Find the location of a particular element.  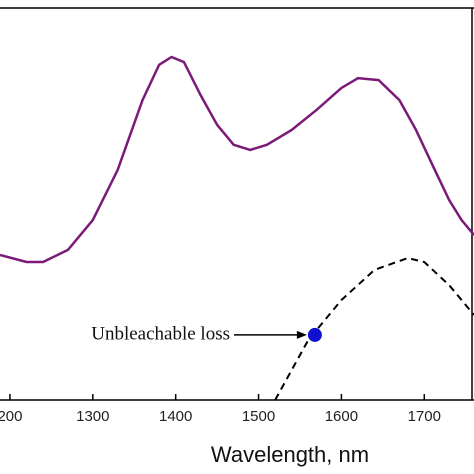

line is located at coordinates (374, 329).